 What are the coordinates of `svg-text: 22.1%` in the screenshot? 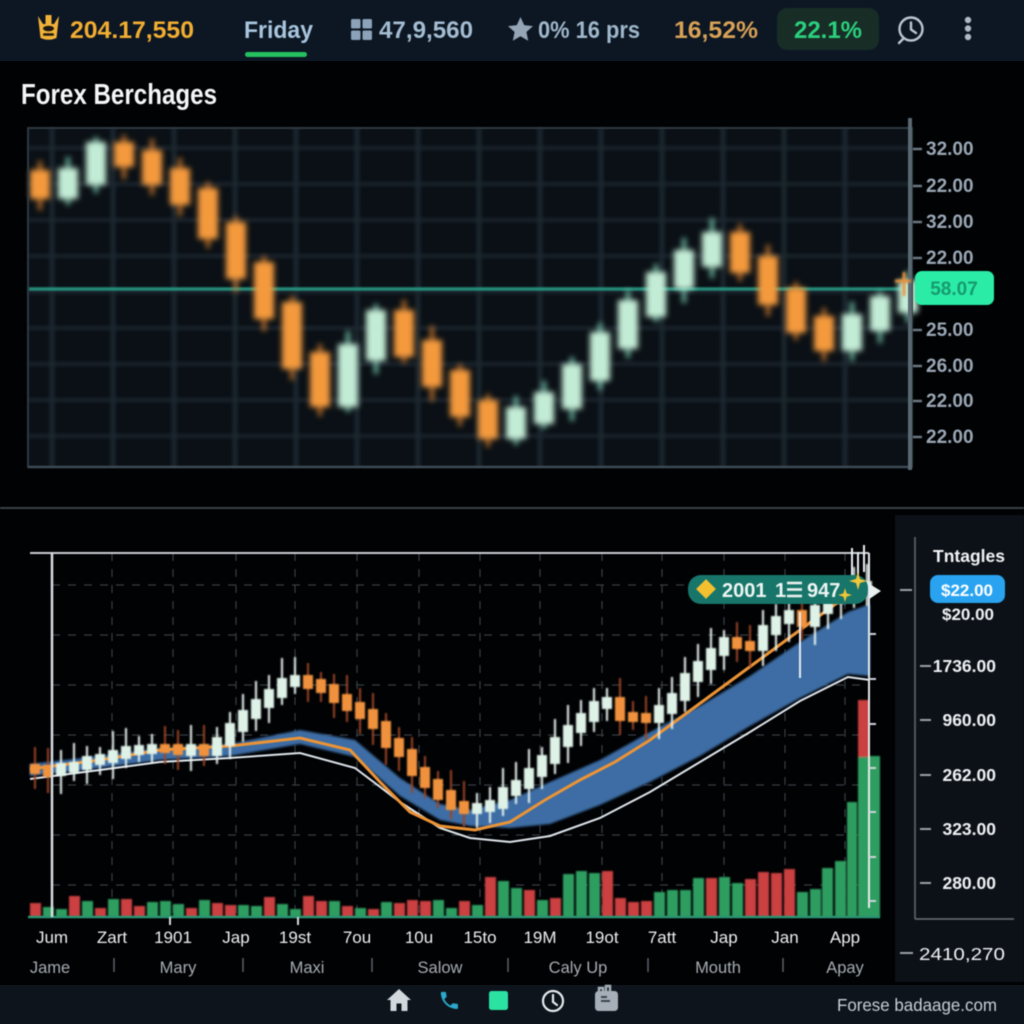 It's located at (828, 30).